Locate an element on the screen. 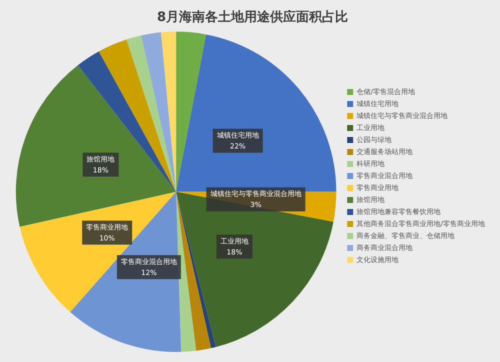  chart-title: 8月海南各土地用途供应面积占比 is located at coordinates (252, 17).